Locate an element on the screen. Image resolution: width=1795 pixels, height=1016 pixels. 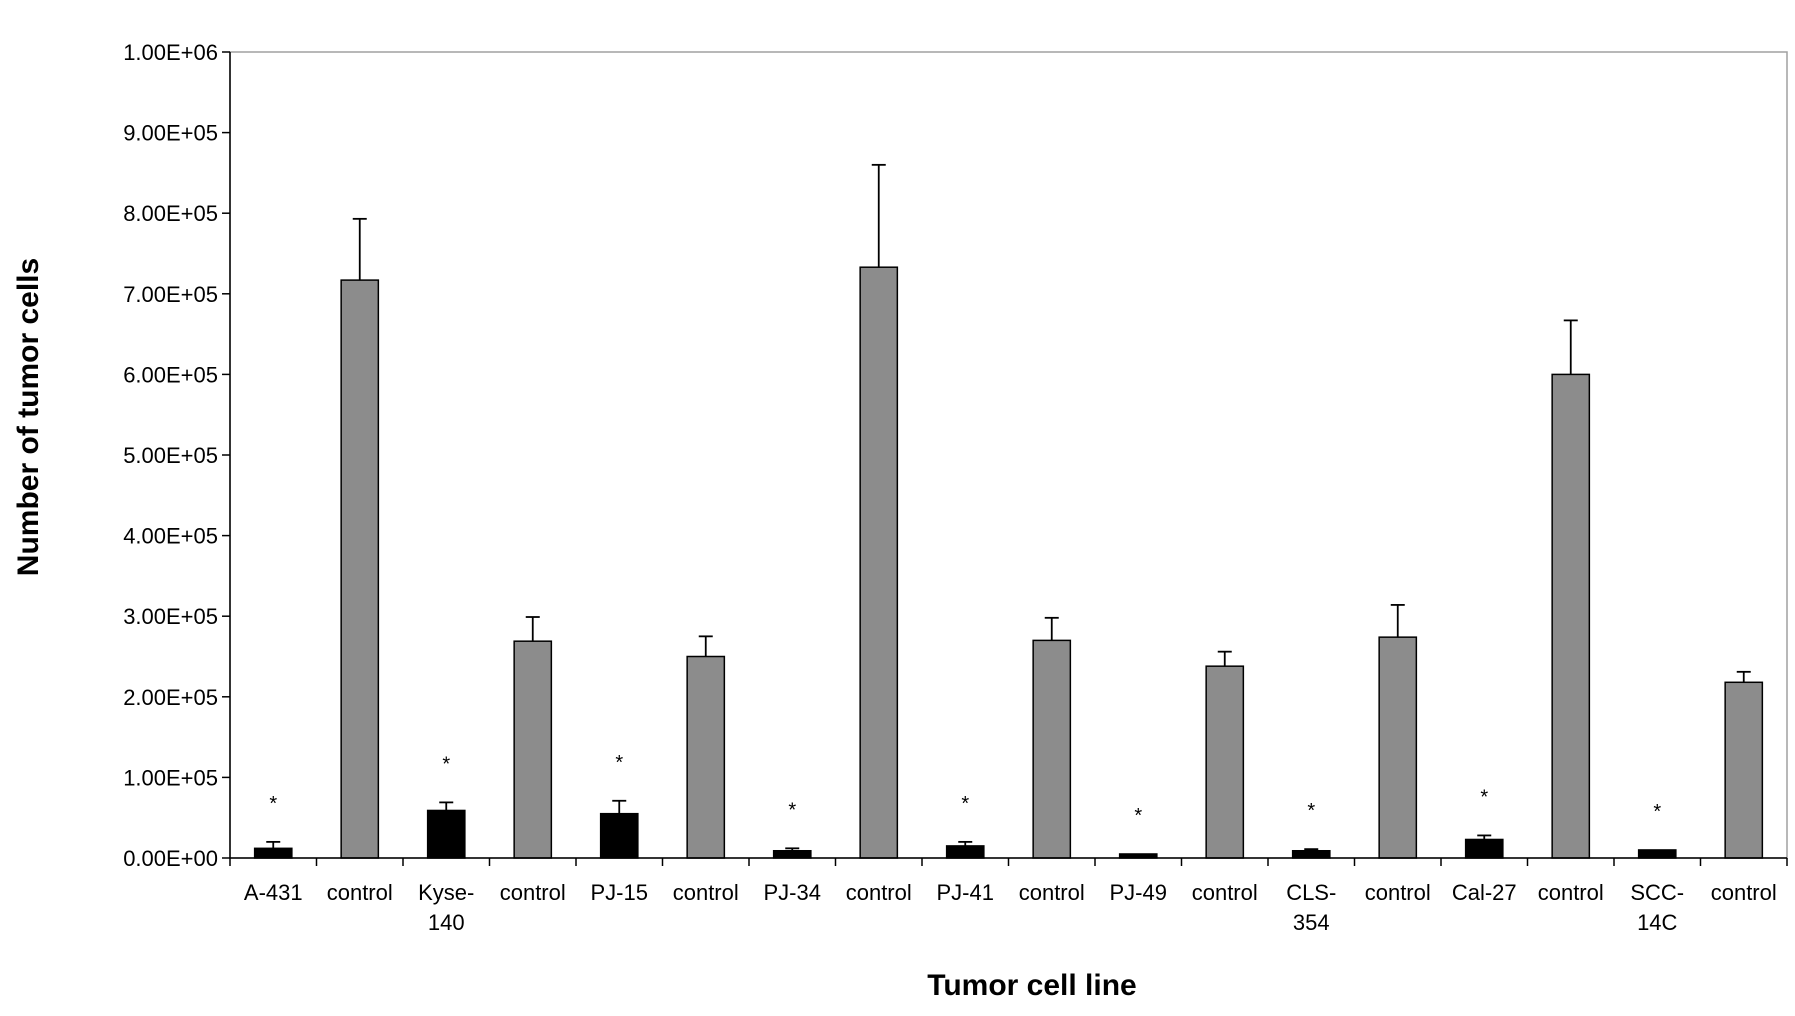
x-tick-label-line: PJ-41 is located at coordinates (965, 892).